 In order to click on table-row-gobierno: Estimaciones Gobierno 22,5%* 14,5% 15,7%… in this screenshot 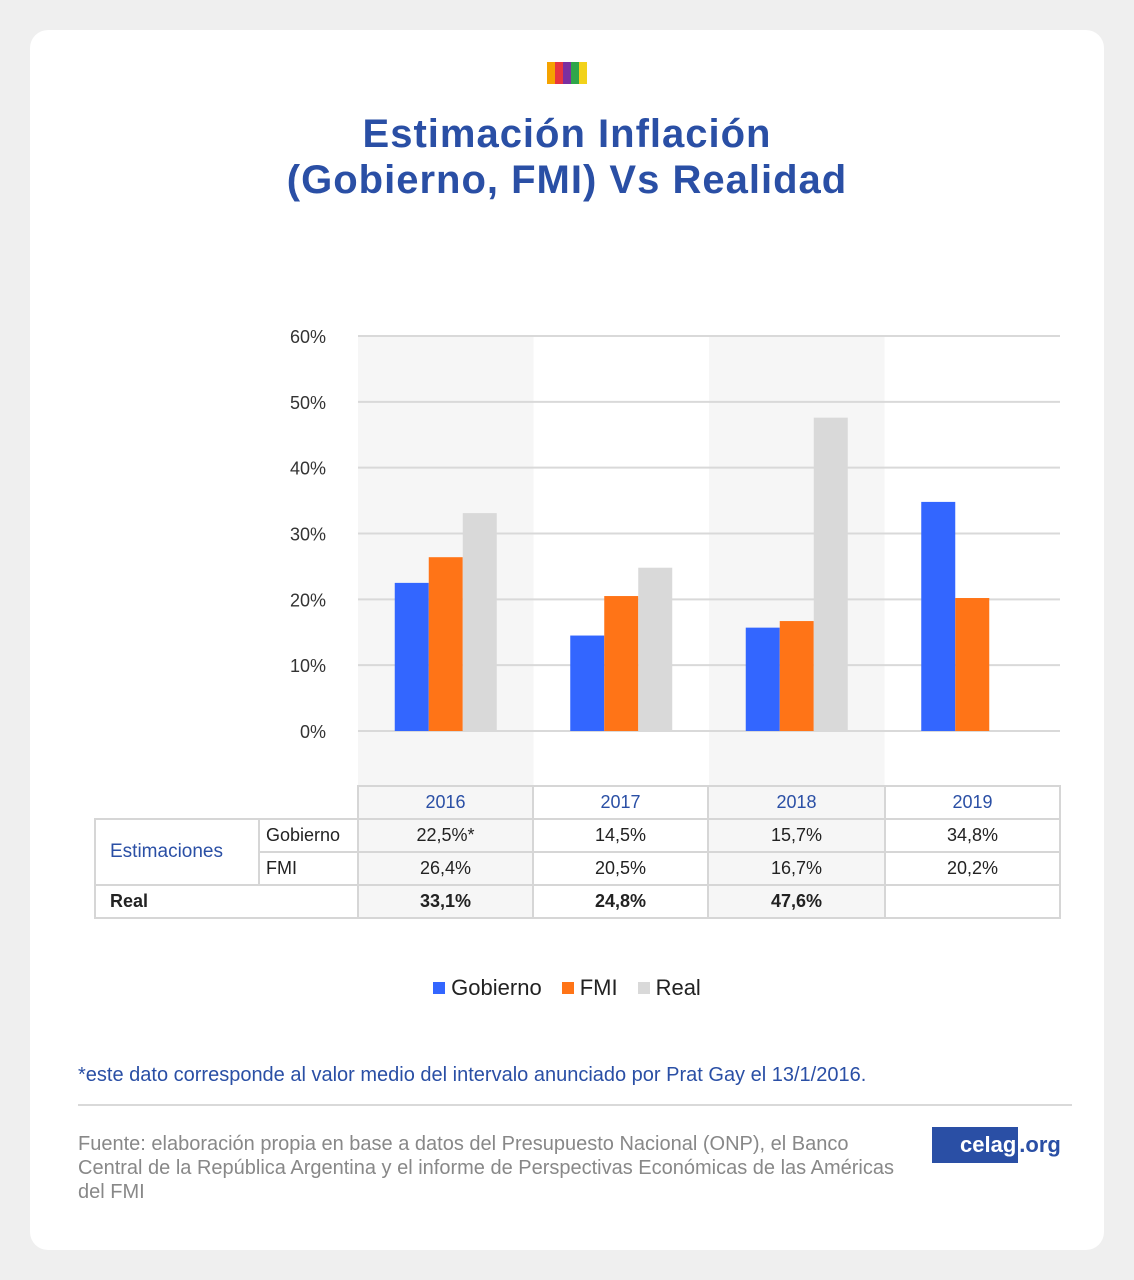, I will do `click(577, 852)`.